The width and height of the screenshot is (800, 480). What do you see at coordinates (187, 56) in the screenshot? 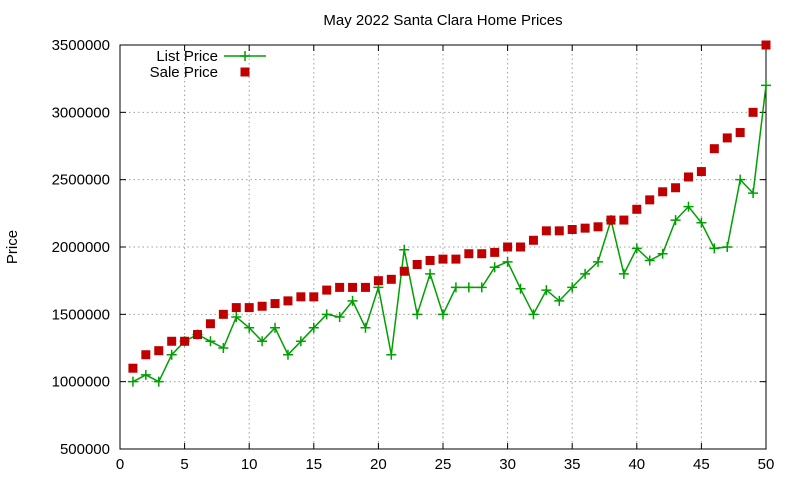
I see `legend-label-list-price: List Price` at bounding box center [187, 56].